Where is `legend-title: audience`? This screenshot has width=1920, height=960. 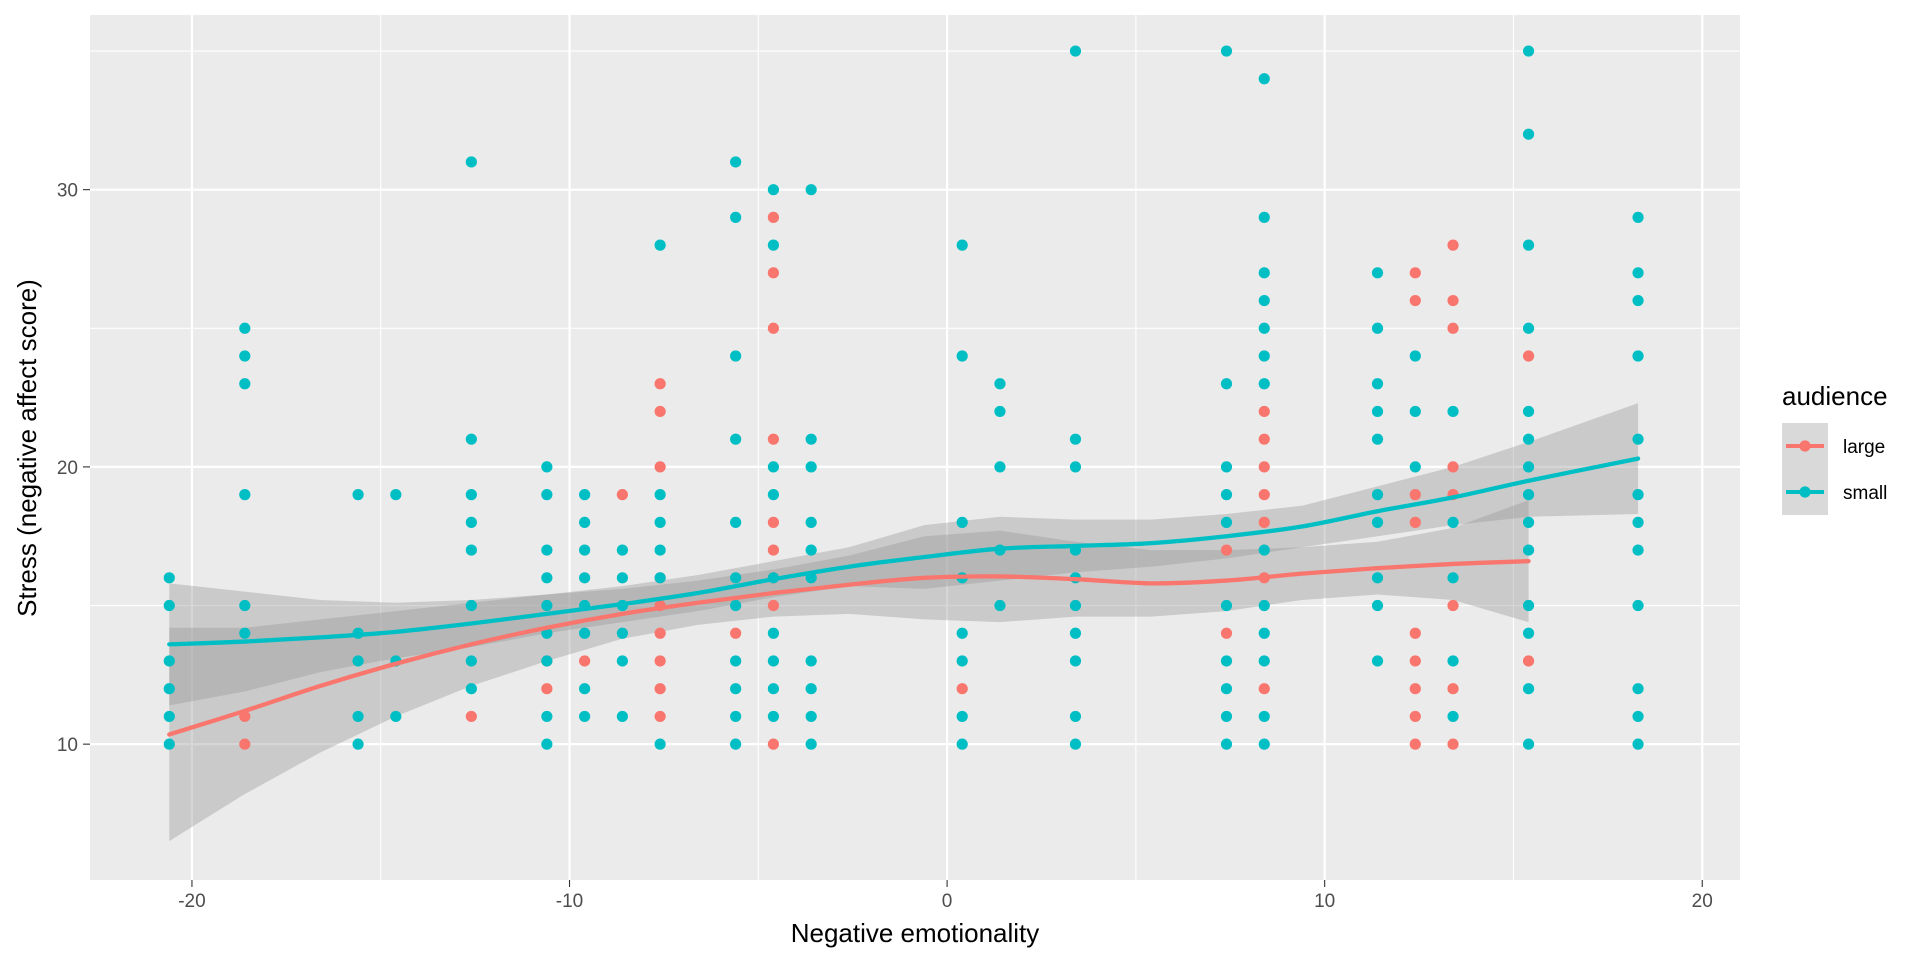
legend-title: audience is located at coordinates (1835, 396).